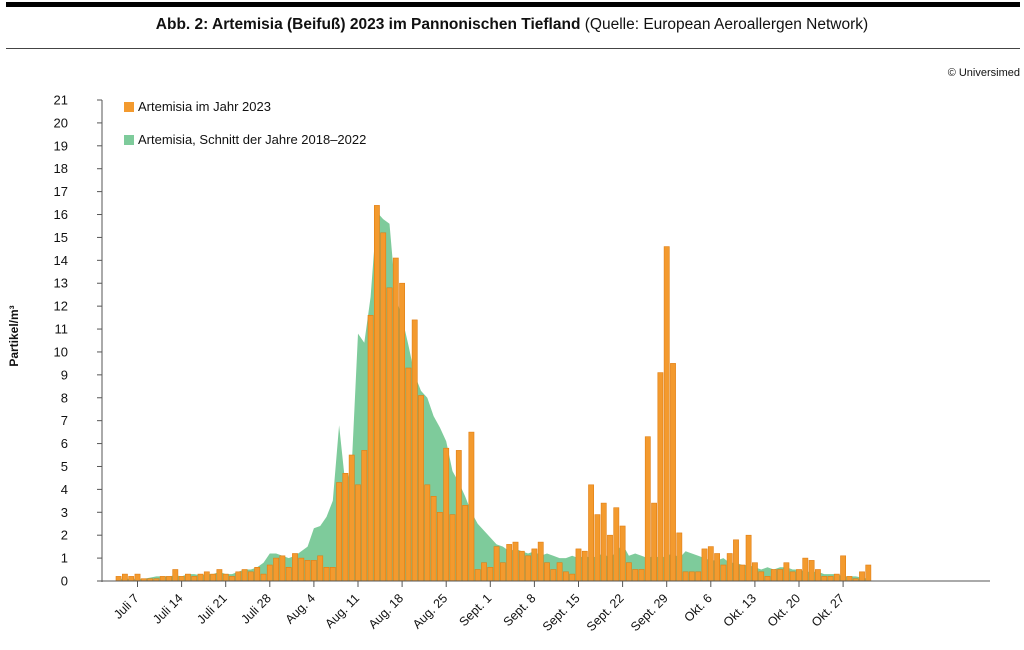 This screenshot has width=1024, height=650. Describe the element at coordinates (64, 558) in the screenshot. I see `y-tick-label: 1` at that location.